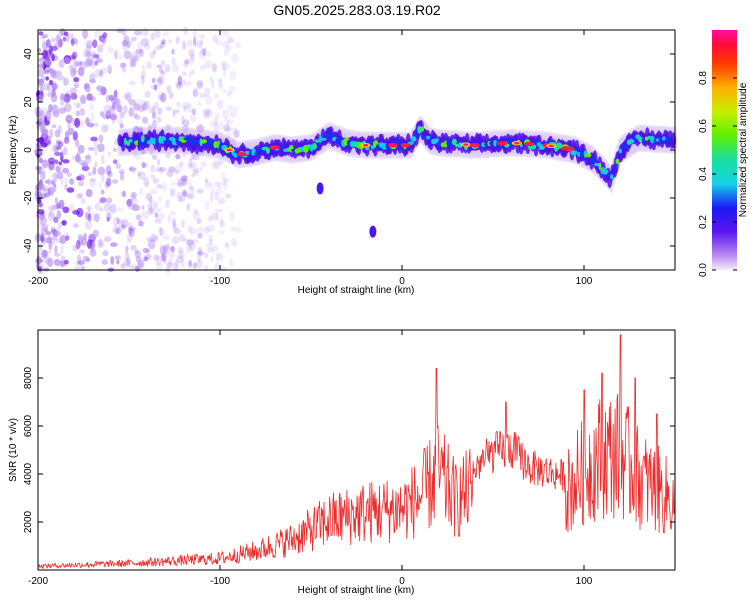 This screenshot has width=750, height=600. I want to click on x-tick-label: -100, so click(220, 281).